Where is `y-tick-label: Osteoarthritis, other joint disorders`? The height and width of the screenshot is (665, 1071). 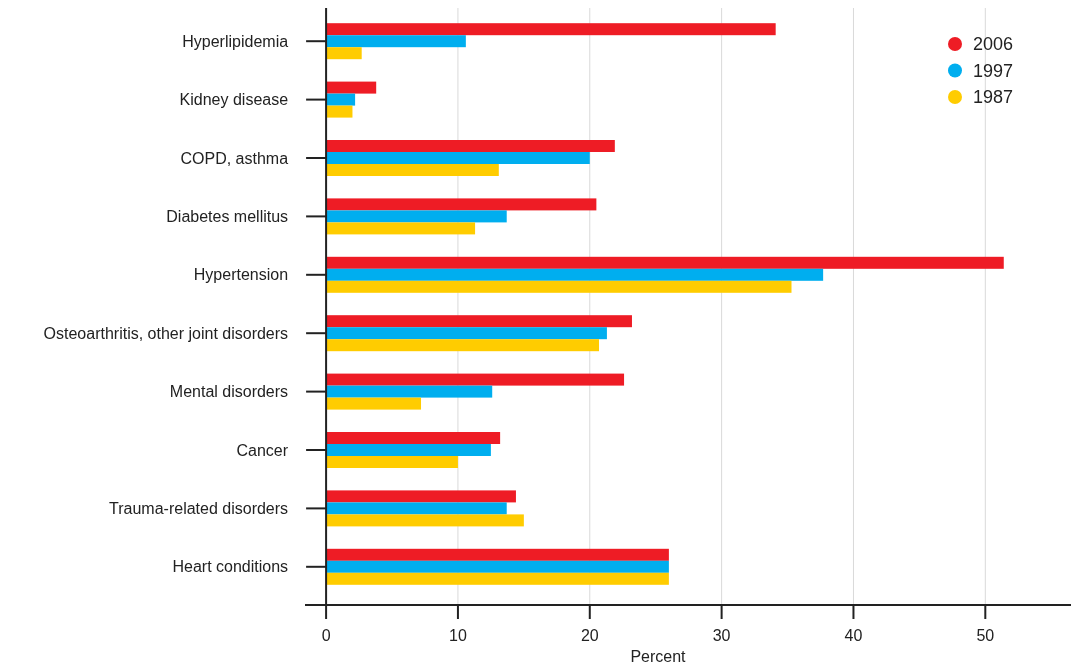 y-tick-label: Osteoarthritis, other joint disorders is located at coordinates (166, 333).